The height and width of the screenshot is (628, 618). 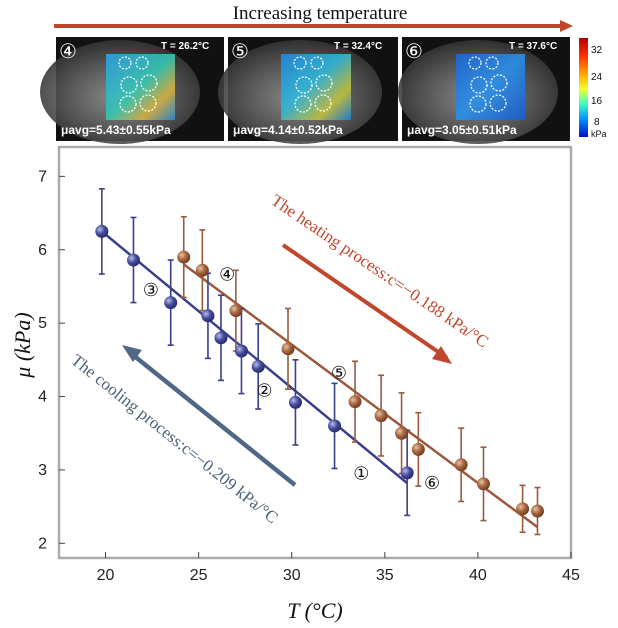 I want to click on colorbar-unit: kPa, so click(x=599, y=134).